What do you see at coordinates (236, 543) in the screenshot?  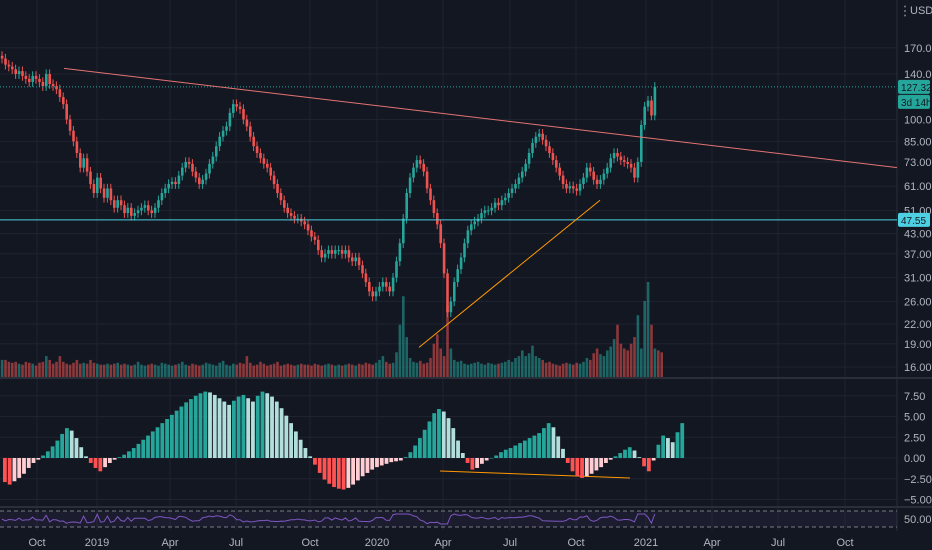 I see `time-tick-label: Jul` at bounding box center [236, 543].